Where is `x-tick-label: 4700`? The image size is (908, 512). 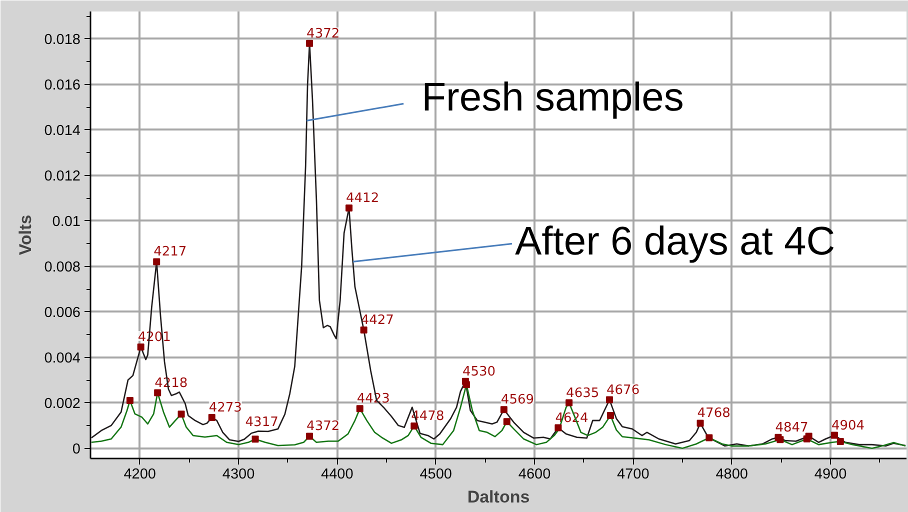
x-tick-label: 4700 is located at coordinates (633, 474).